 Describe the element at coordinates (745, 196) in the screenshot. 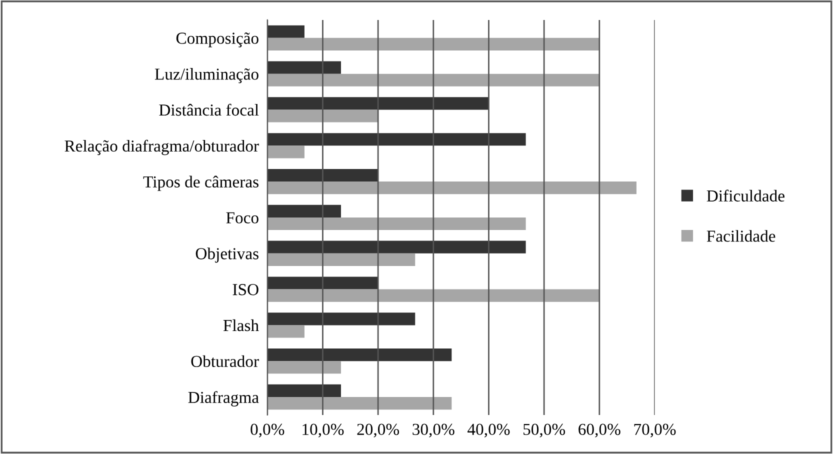

I see `legend-label: Dificuldade` at that location.